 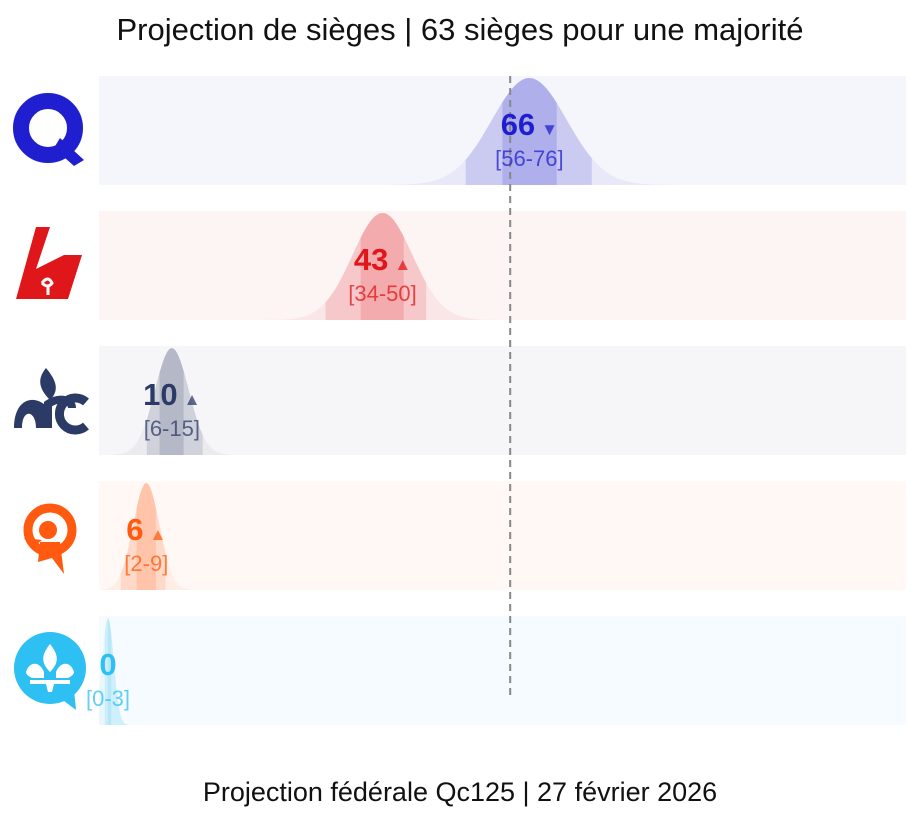 What do you see at coordinates (549, 129) in the screenshot?
I see `trend-icon-down: ▼` at bounding box center [549, 129].